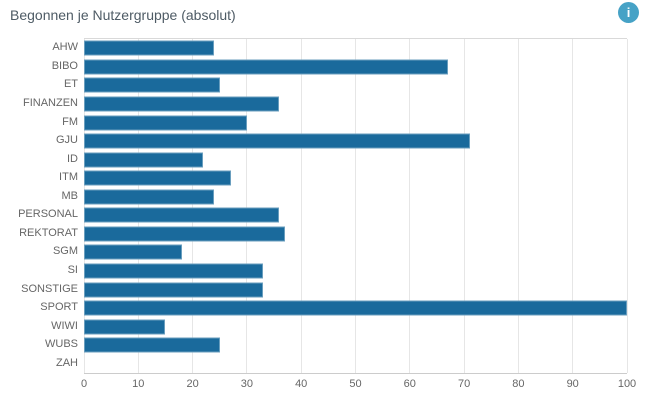 Image resolution: width=651 pixels, height=400 pixels. What do you see at coordinates (84, 384) in the screenshot?
I see `x-tick-label-0: 0` at bounding box center [84, 384].